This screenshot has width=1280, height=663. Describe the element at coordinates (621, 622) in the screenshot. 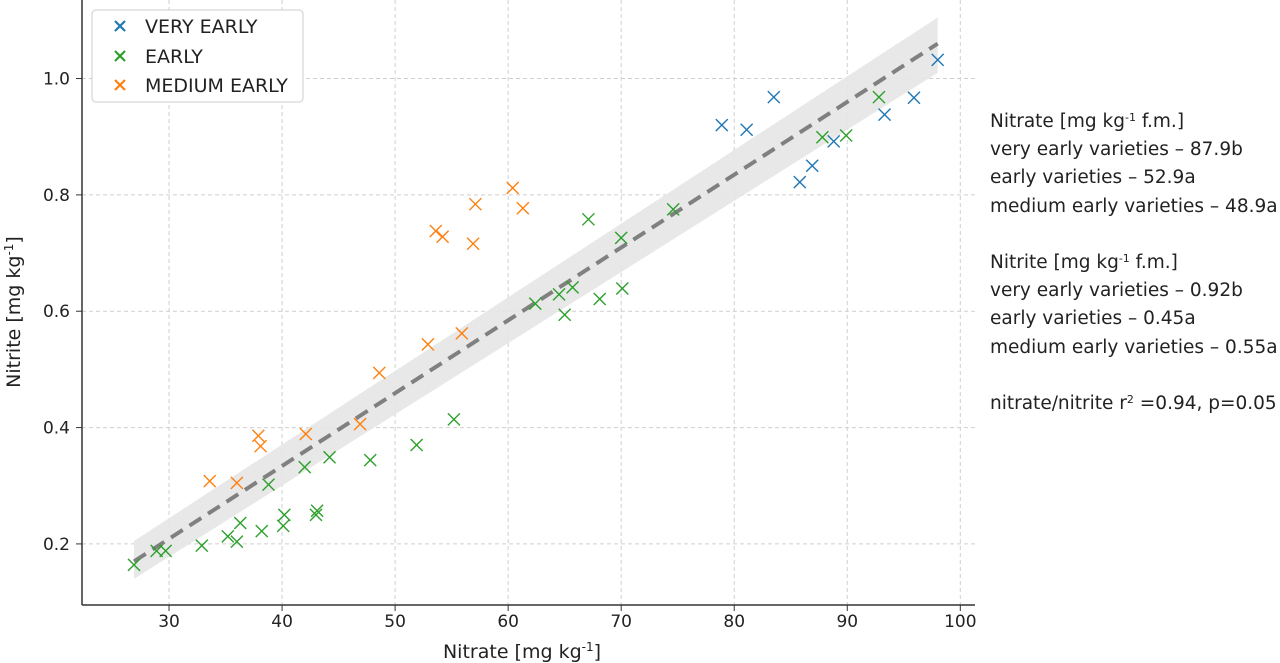

I see `x-tick-label: 70` at that location.